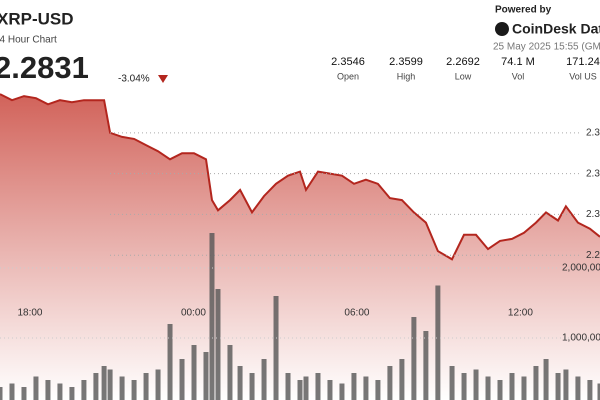 The width and height of the screenshot is (600, 400). Describe the element at coordinates (193, 313) in the screenshot. I see `x-tick-label: 00:00` at that location.